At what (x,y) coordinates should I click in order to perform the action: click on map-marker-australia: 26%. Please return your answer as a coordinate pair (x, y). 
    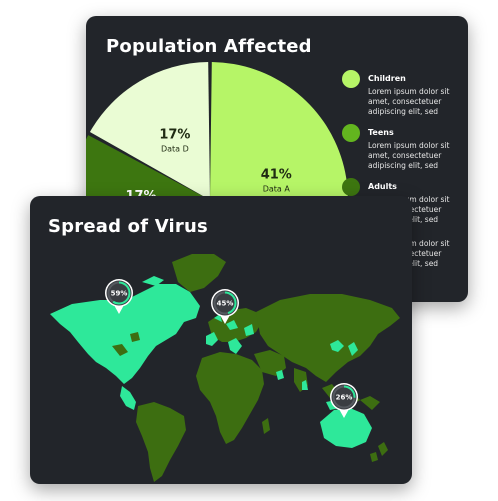
    Looking at the image, I should click on (344, 400).